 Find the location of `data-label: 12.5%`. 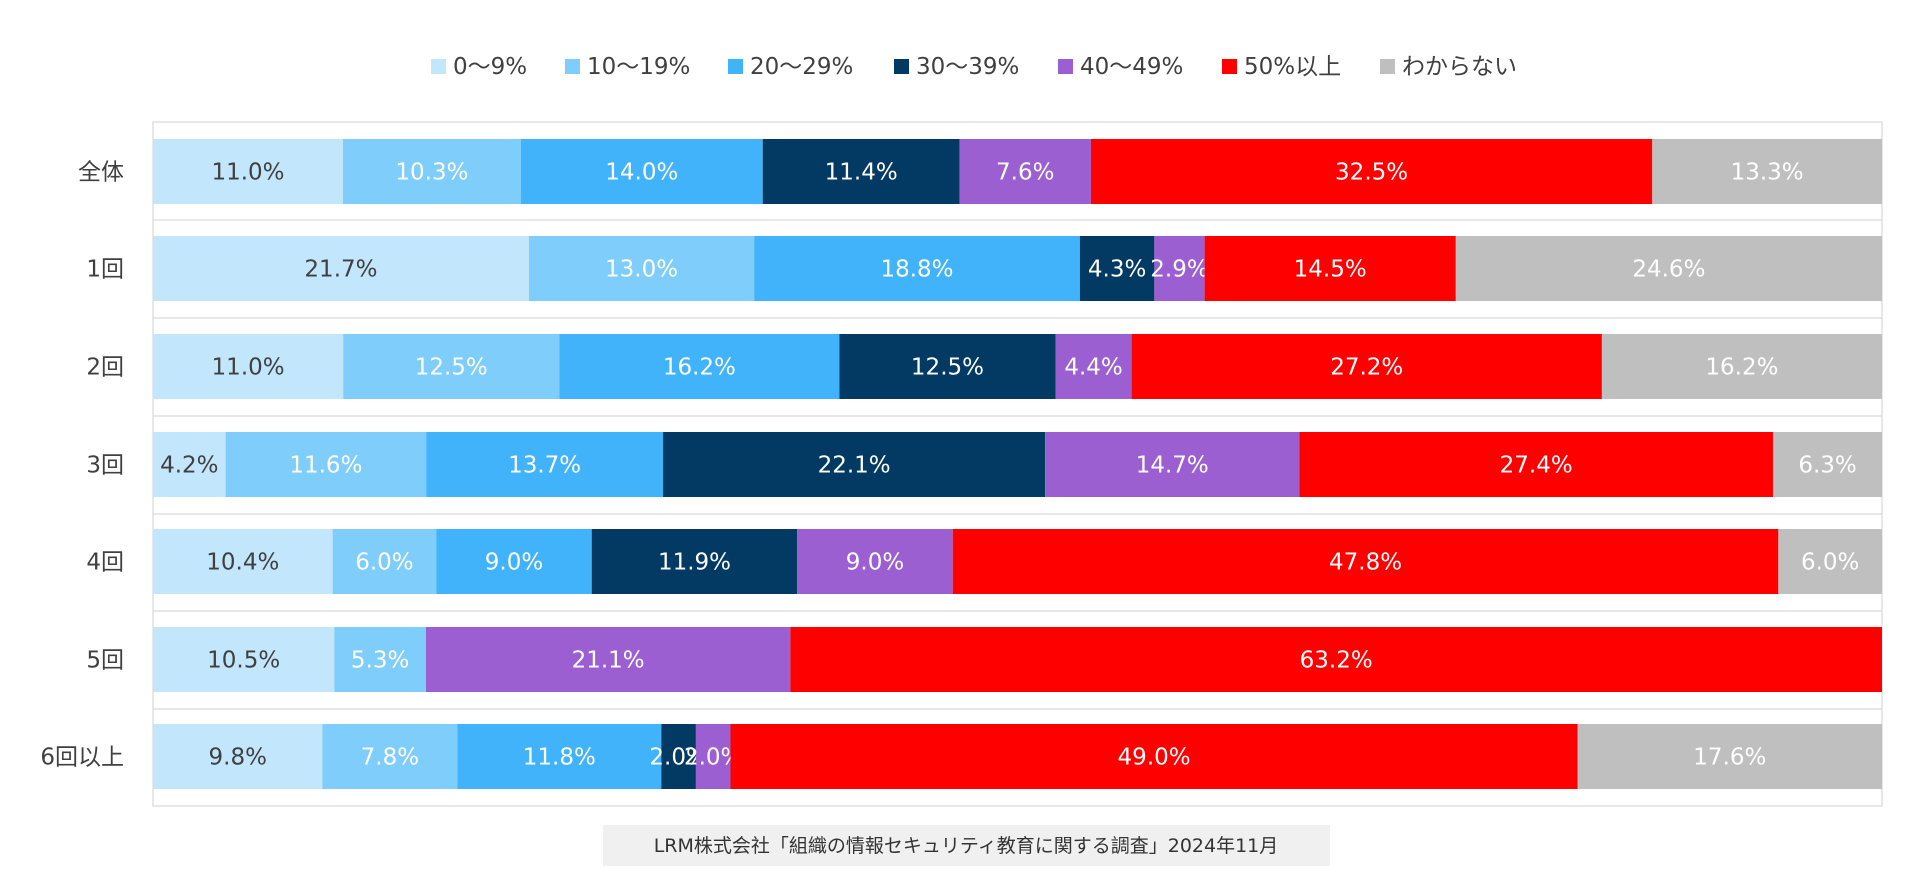

data-label: 12.5% is located at coordinates (451, 368).